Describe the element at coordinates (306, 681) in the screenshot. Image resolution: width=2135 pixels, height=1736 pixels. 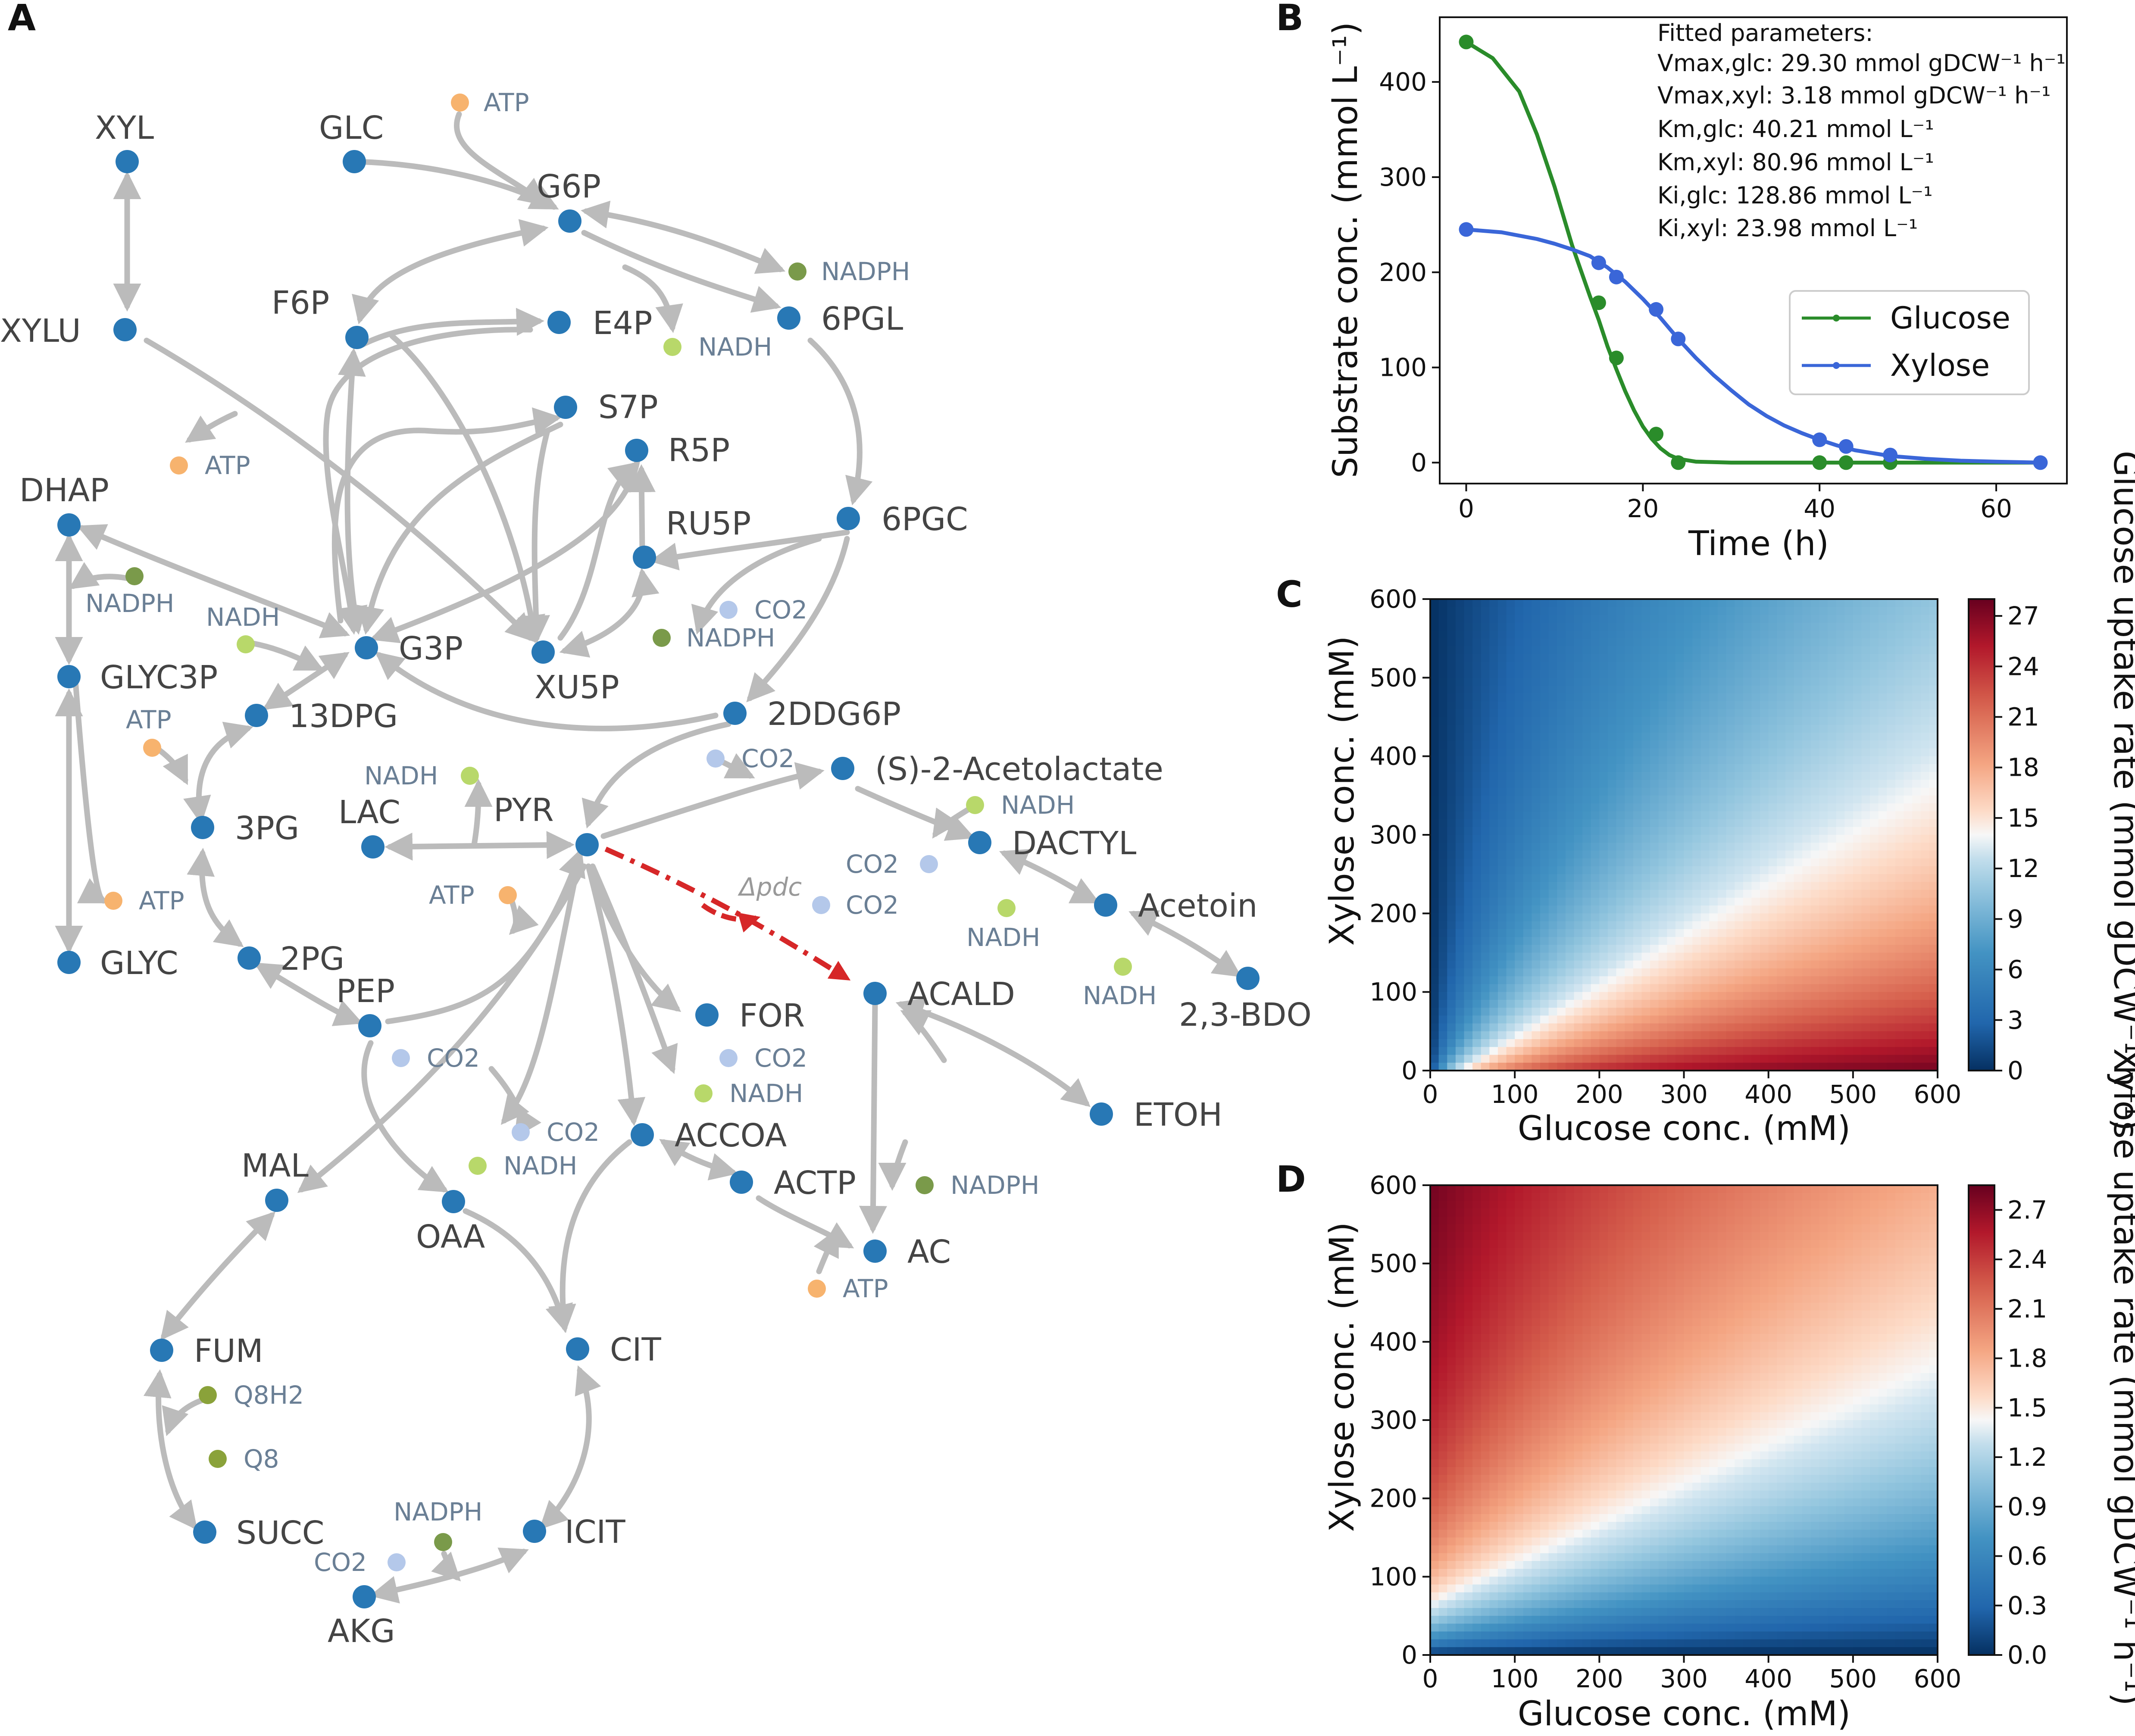
I see `edge-g3p-13dpg` at that location.